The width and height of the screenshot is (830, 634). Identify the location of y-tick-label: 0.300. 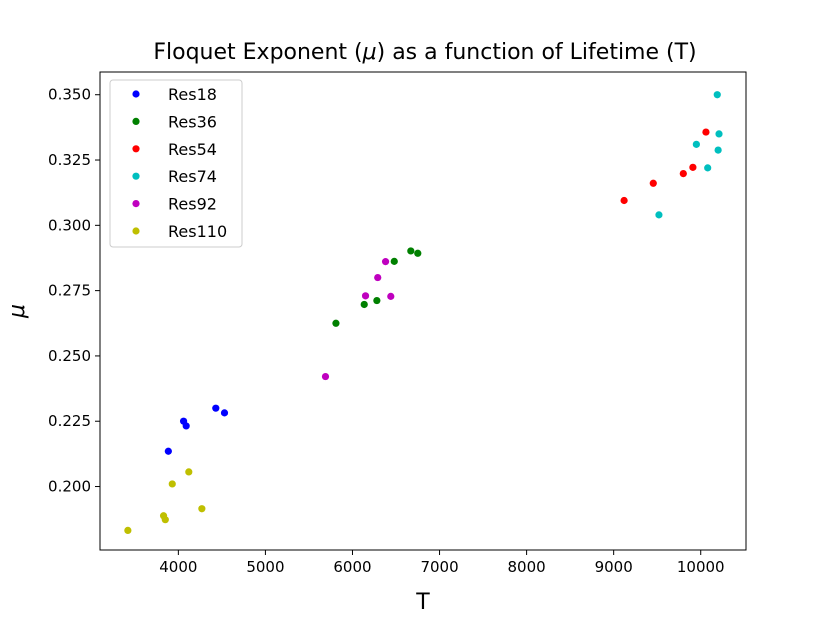
(69, 225).